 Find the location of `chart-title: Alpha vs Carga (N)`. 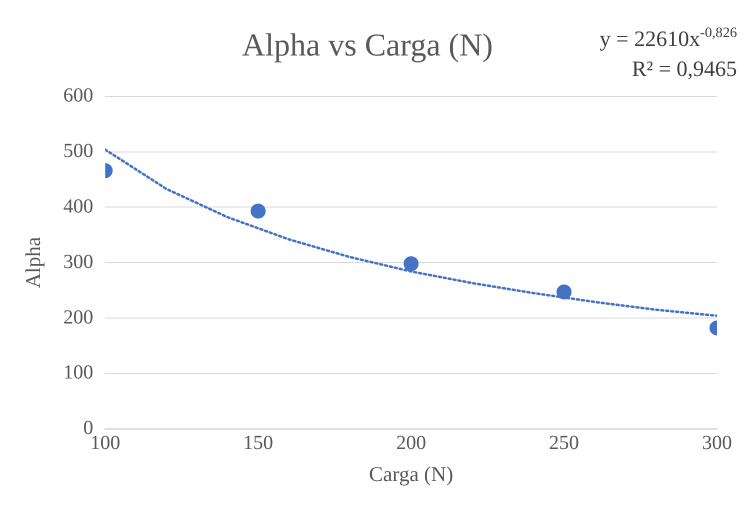

chart-title: Alpha vs Carga (N) is located at coordinates (367, 44).